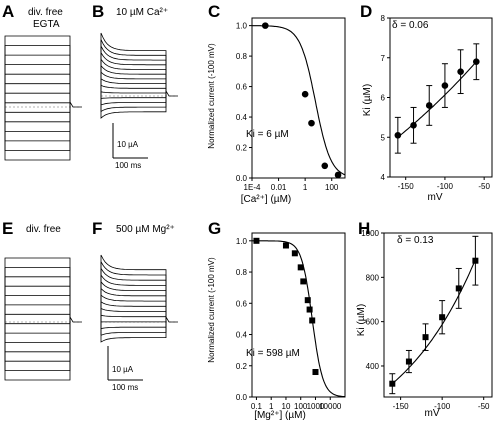  Describe the element at coordinates (214, 228) in the screenshot. I see `chart-g-letter: G` at that location.